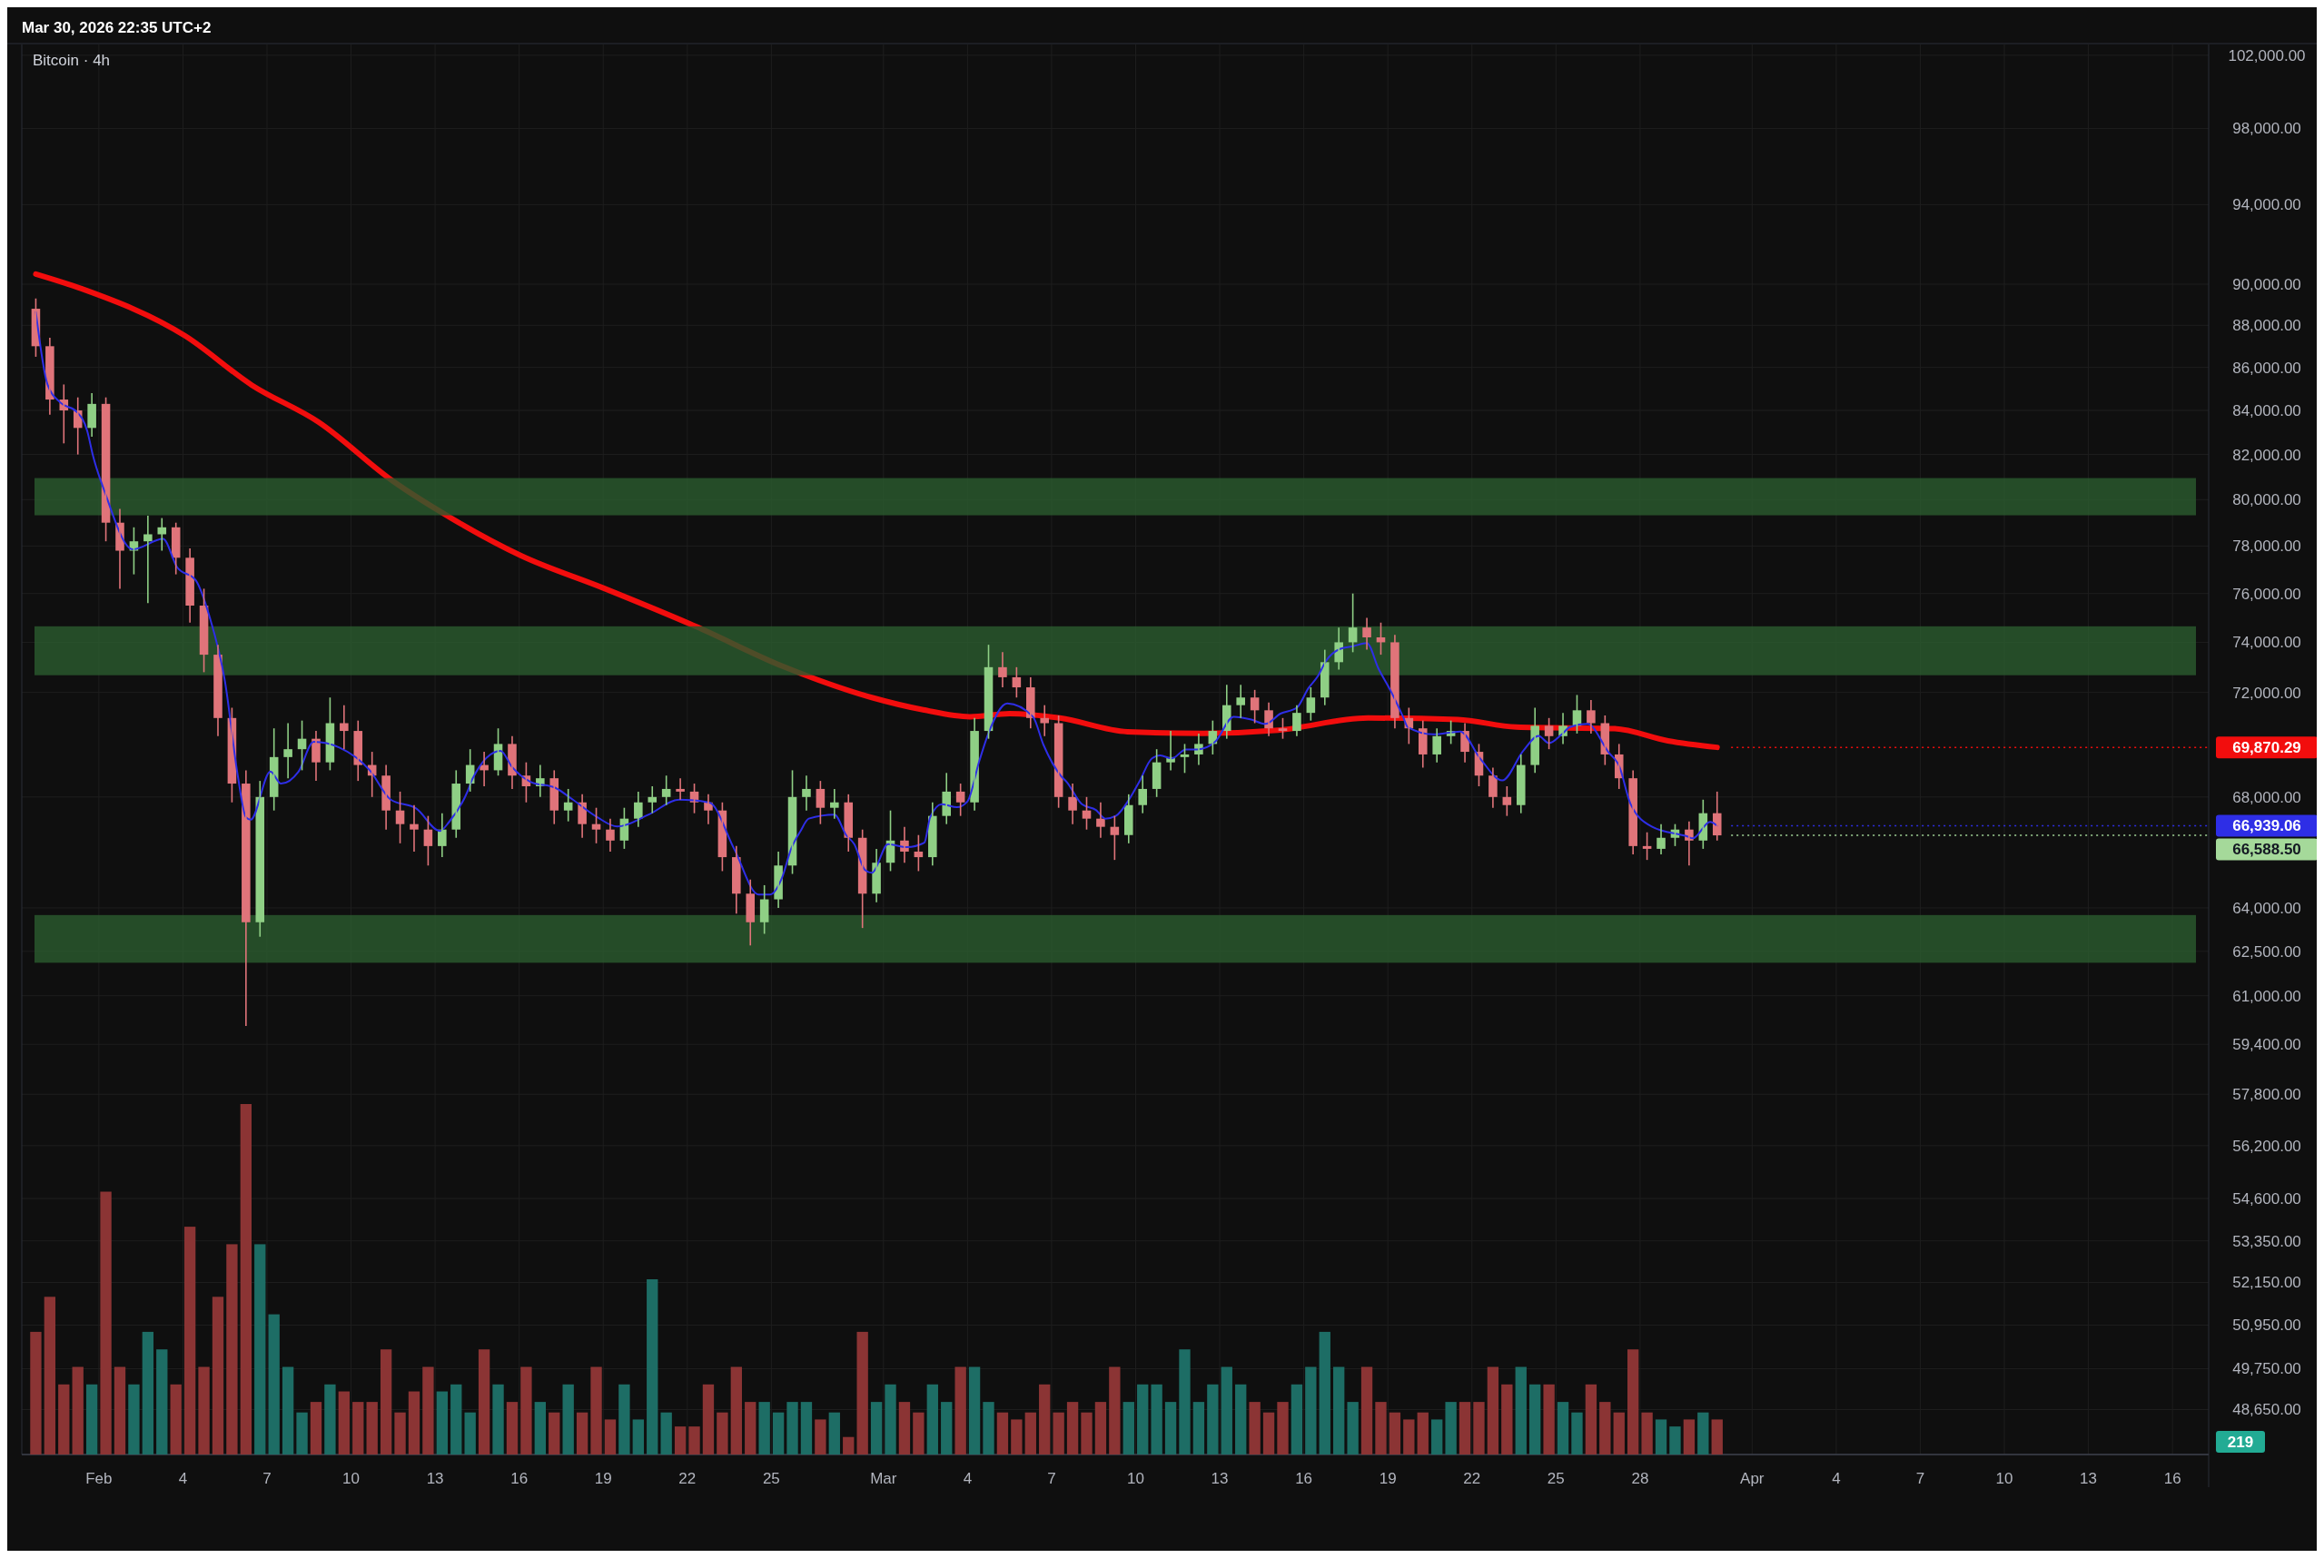 This screenshot has height=1568, width=2324. I want to click on y-tick-label: 59,400.00, so click(2266, 1045).